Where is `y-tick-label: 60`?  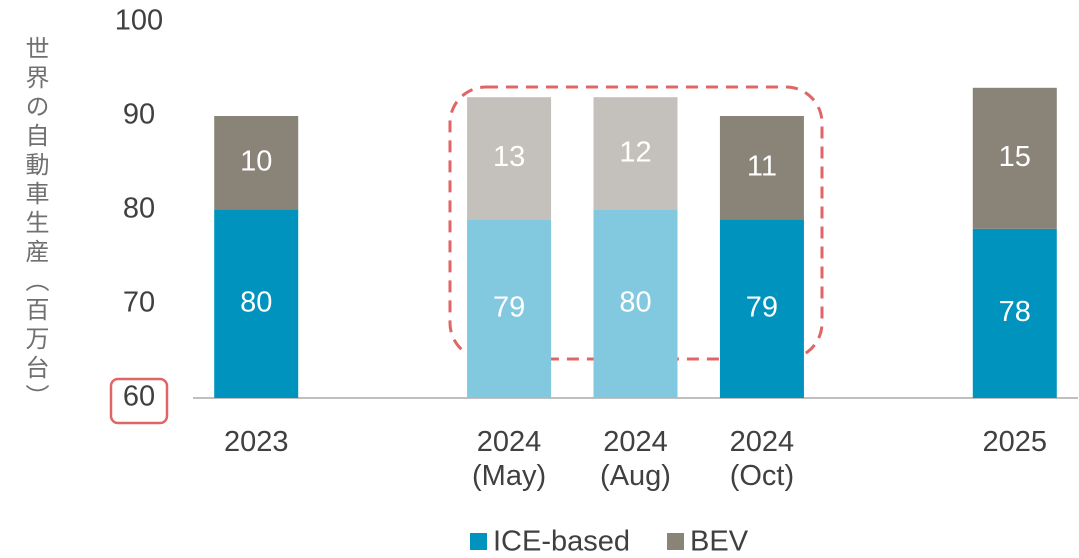 y-tick-label: 60 is located at coordinates (139, 397).